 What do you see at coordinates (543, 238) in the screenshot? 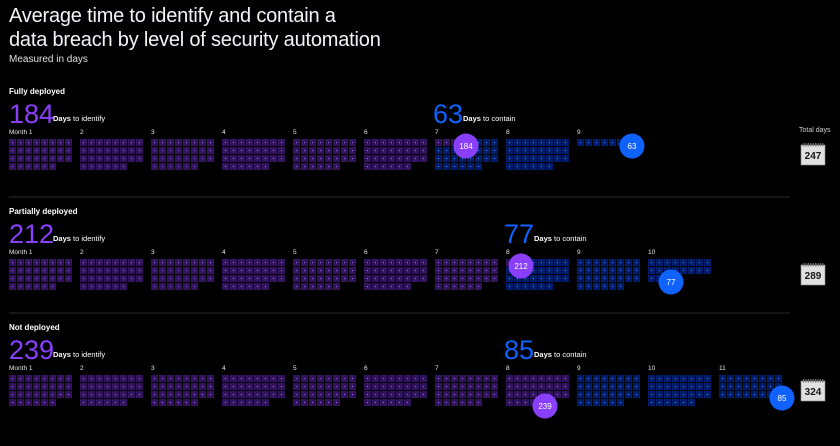
I see `contain-caption-bold: Days` at bounding box center [543, 238].